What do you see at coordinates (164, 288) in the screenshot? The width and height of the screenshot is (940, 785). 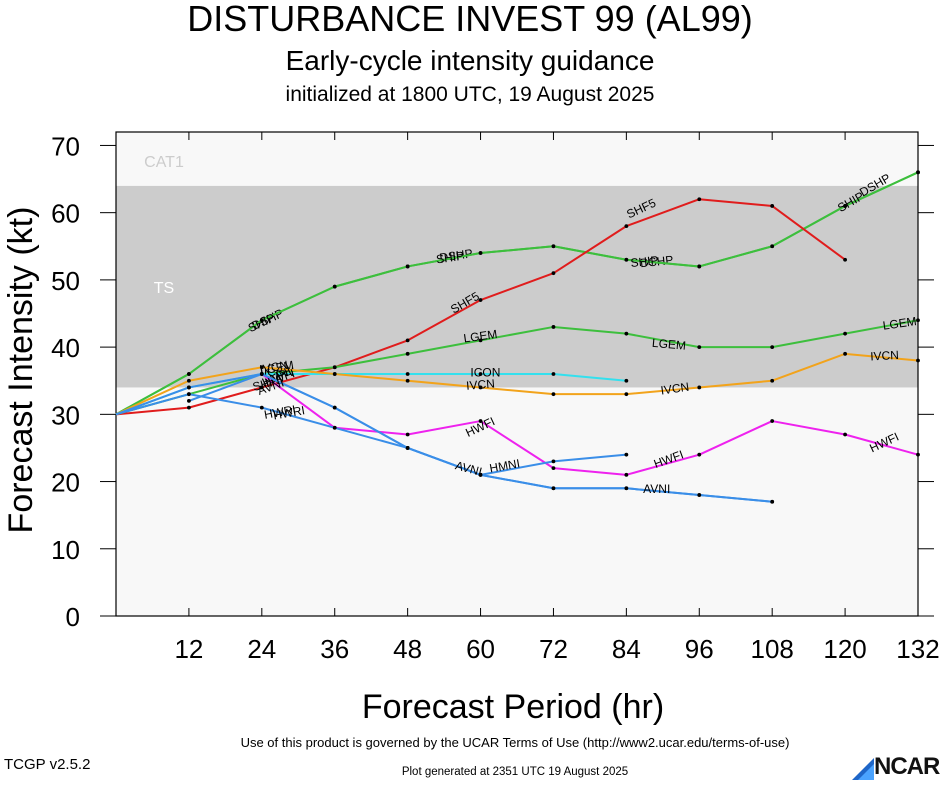 I see `band-label-ts: TS` at bounding box center [164, 288].